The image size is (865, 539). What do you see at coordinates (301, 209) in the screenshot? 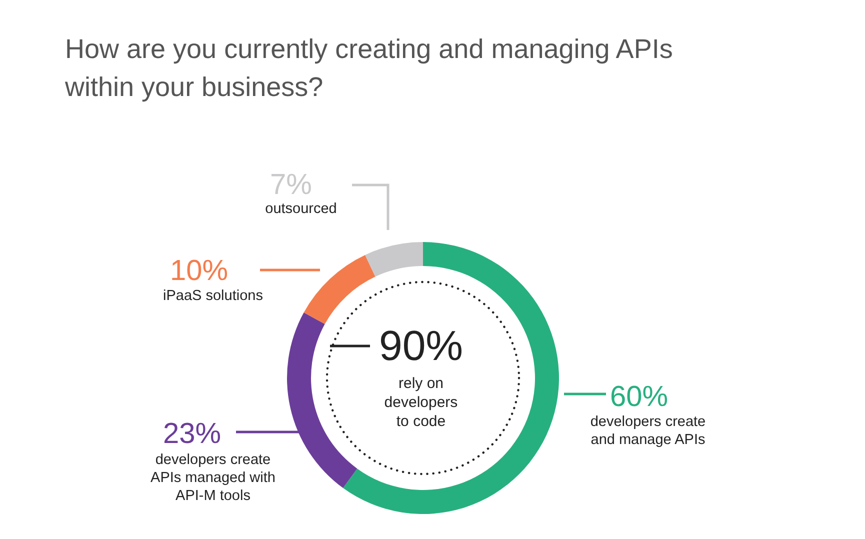
I see `slice-label: outsourced` at bounding box center [301, 209].